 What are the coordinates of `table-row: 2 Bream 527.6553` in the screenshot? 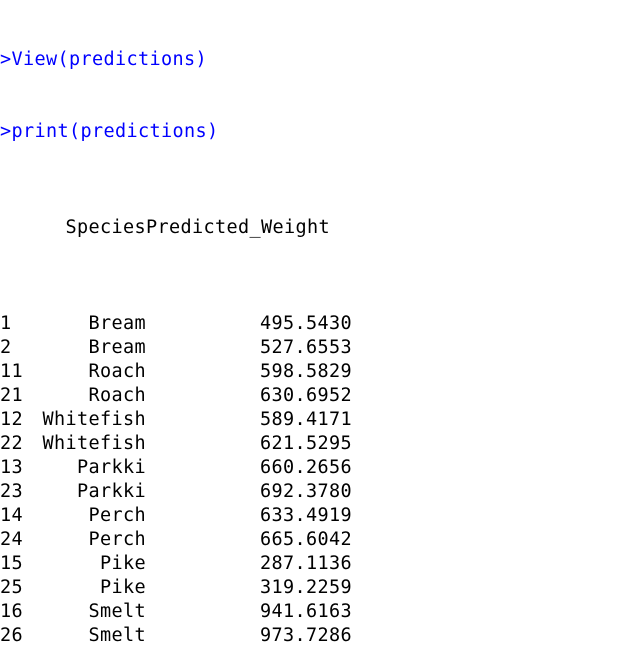 It's located at (313, 348).